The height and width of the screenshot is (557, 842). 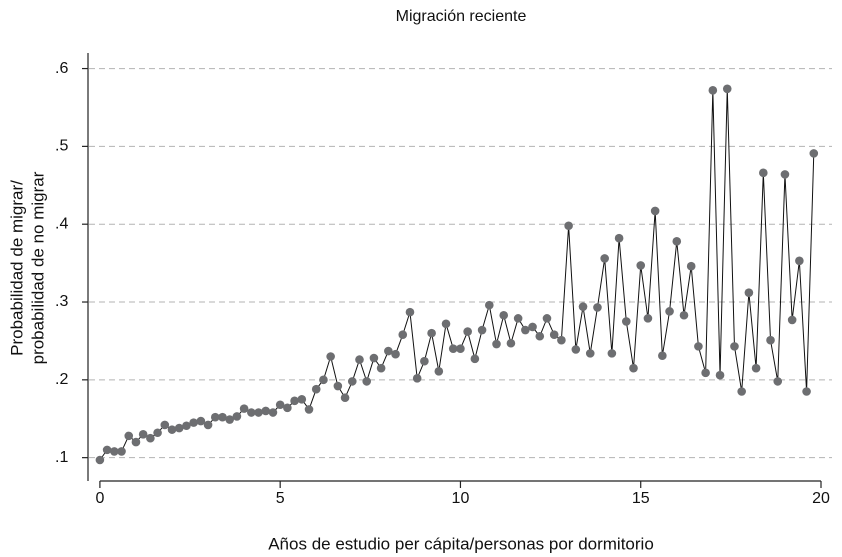 I want to click on y-tick-label: .2, so click(x=61, y=379).